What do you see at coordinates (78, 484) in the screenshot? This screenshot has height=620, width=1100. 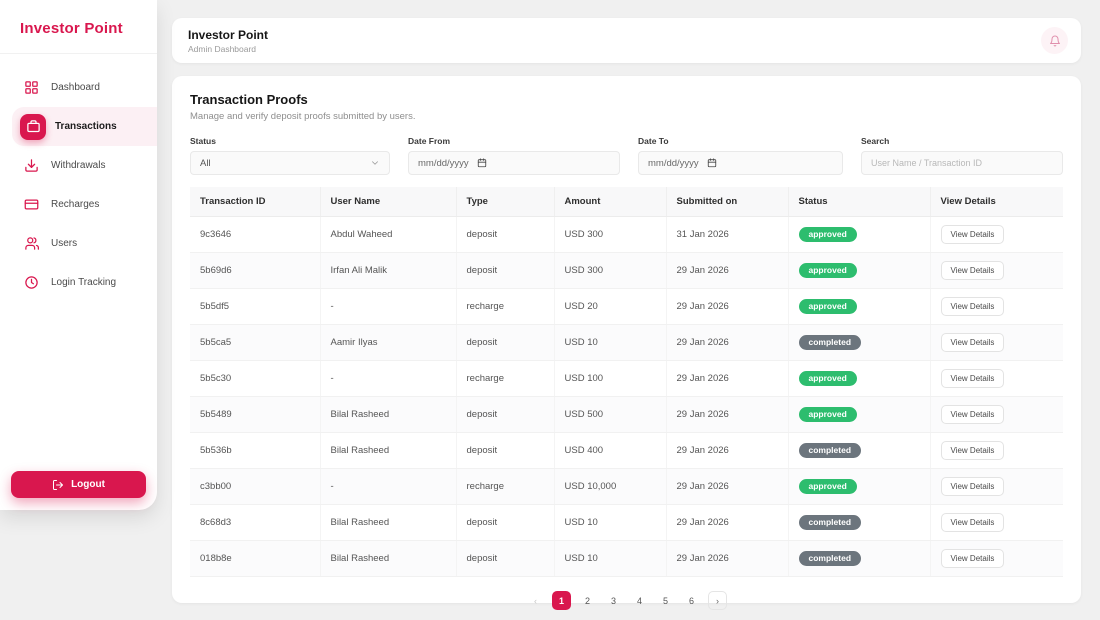 I see `logout-button: Logout` at bounding box center [78, 484].